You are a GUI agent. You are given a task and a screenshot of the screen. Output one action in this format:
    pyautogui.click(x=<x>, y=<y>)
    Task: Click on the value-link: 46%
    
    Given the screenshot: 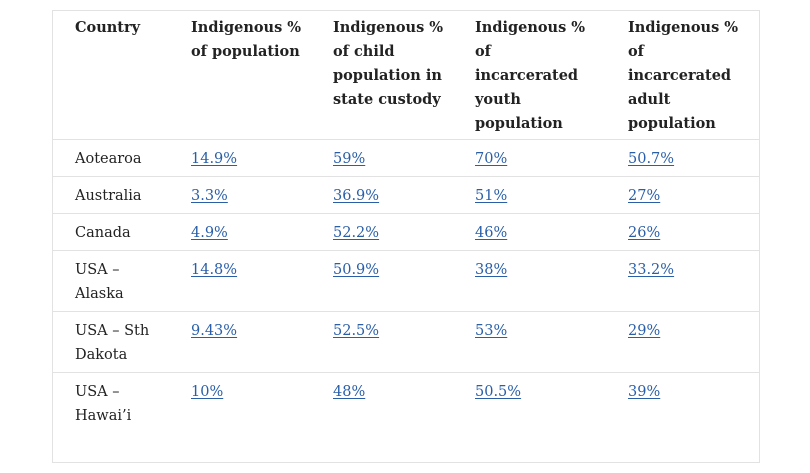 What is the action you would take?
    pyautogui.click(x=491, y=232)
    